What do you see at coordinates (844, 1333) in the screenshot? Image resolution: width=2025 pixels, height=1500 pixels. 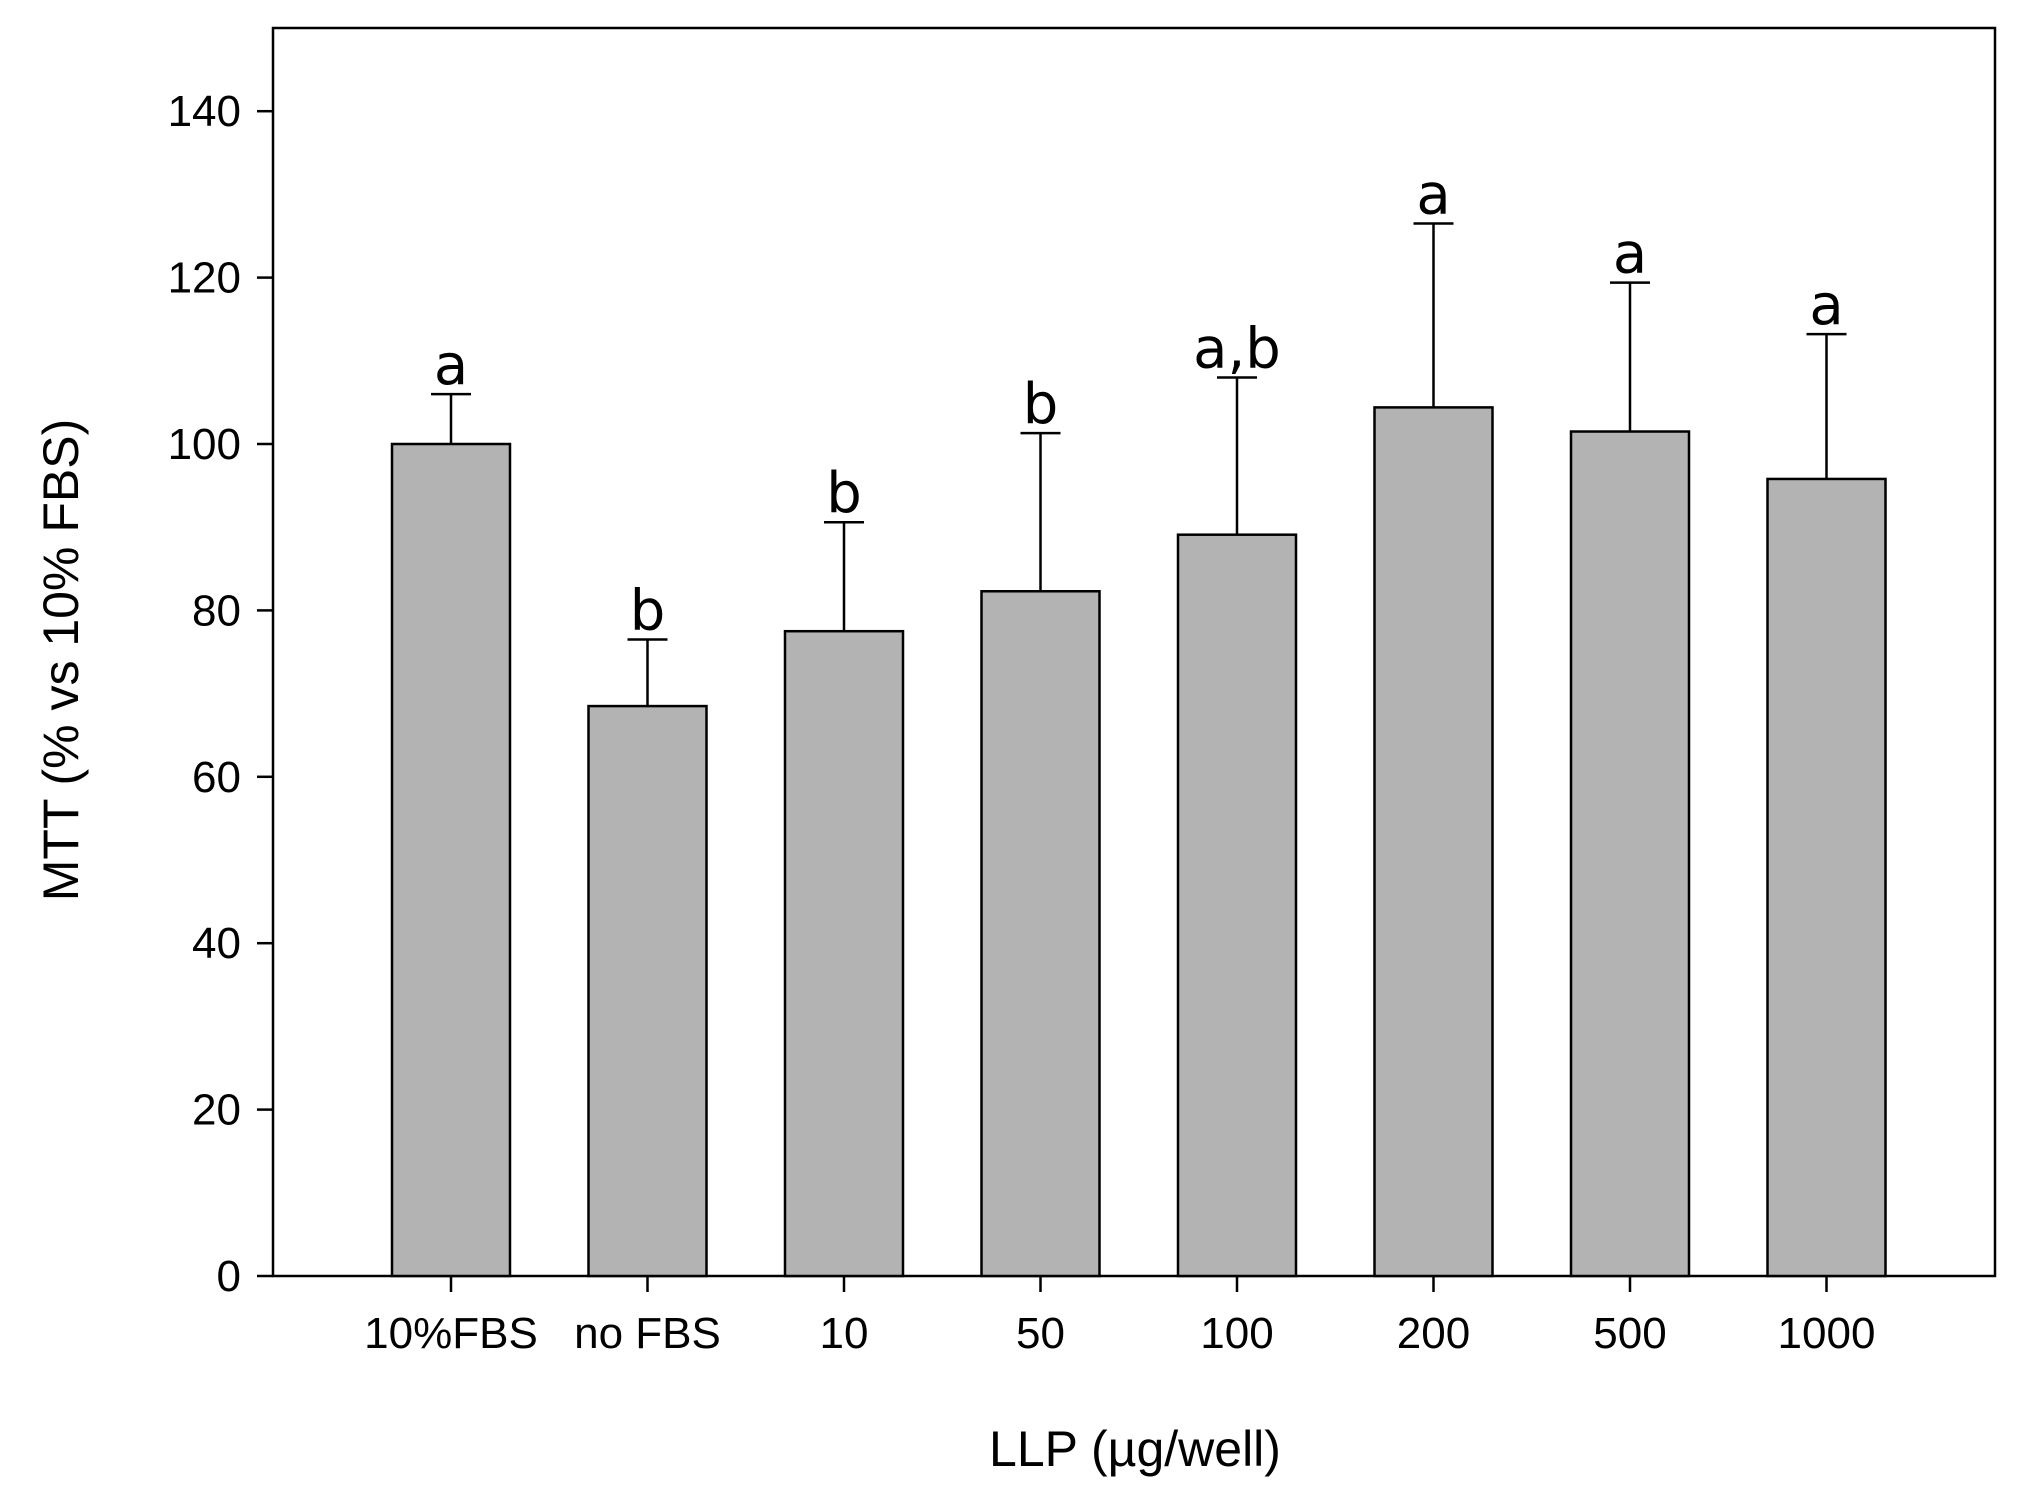 I see `x-tick-label: 10` at bounding box center [844, 1333].